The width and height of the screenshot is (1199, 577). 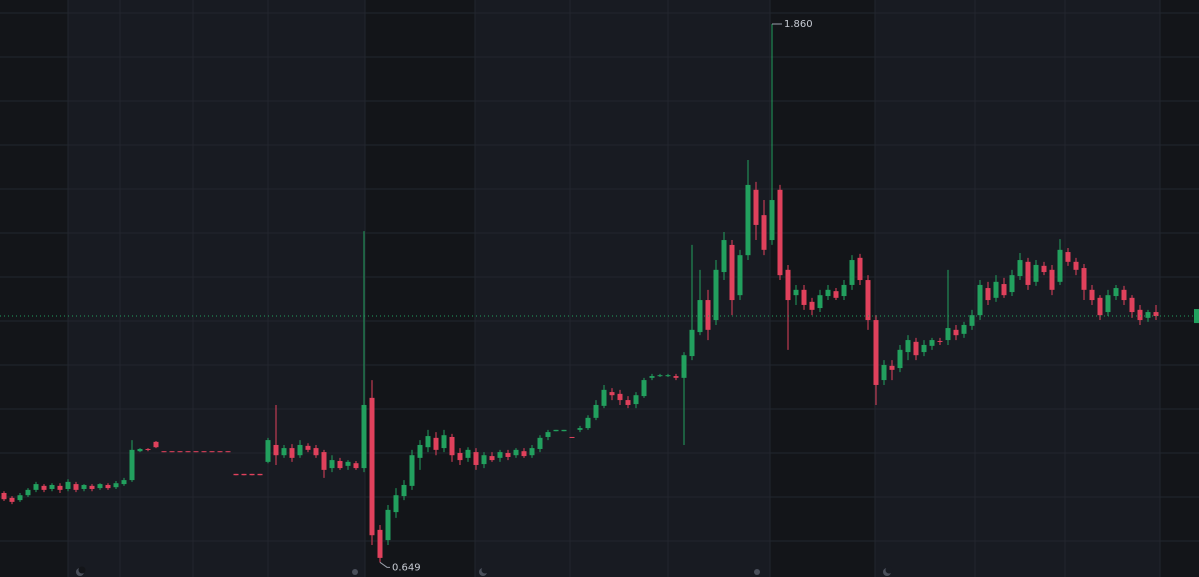 I want to click on session-icons, so click(x=484, y=571).